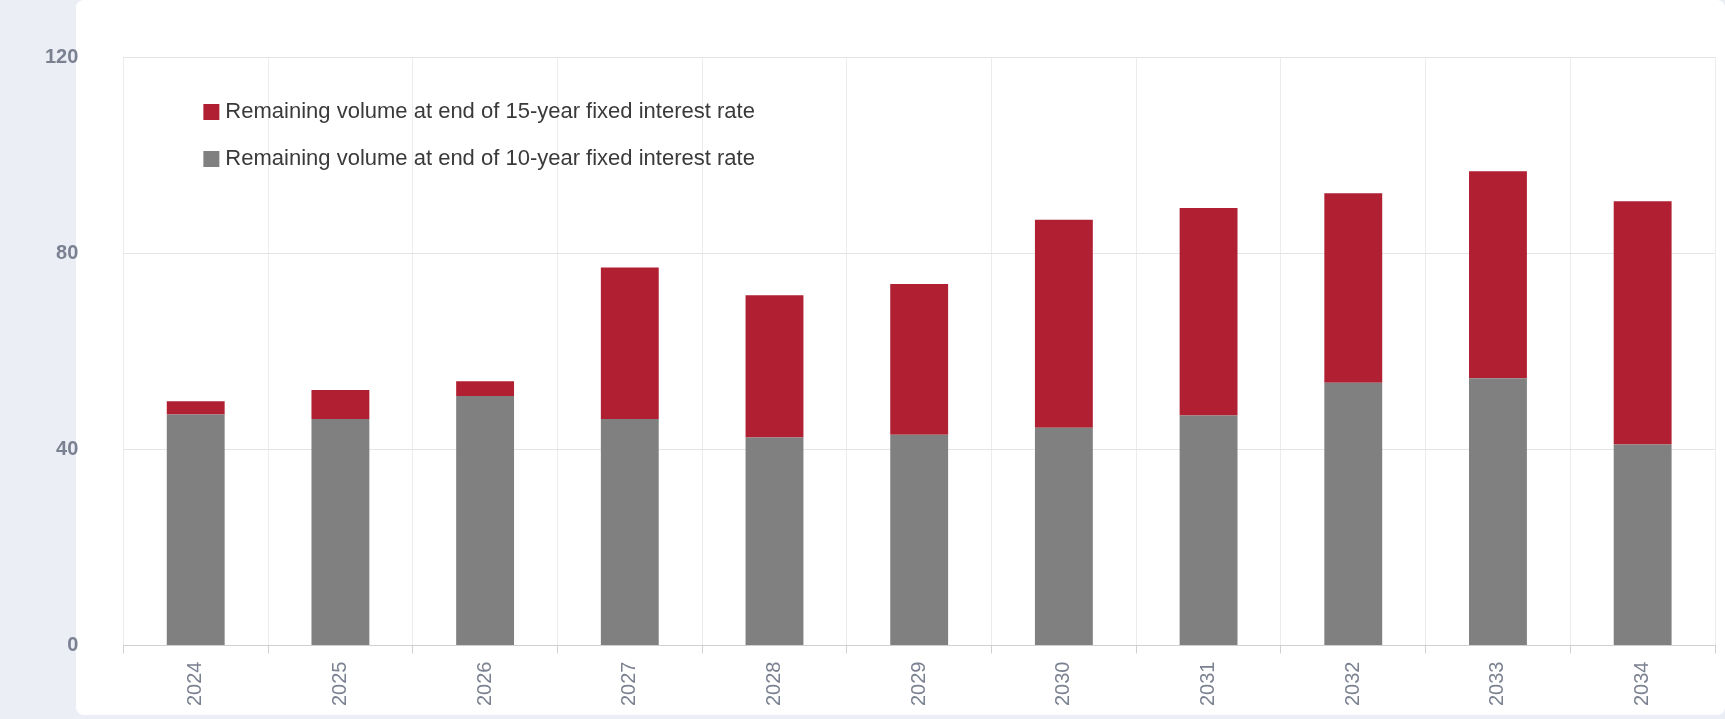 Image resolution: width=1725 pixels, height=719 pixels. What do you see at coordinates (1496, 684) in the screenshot?
I see `x-tick-label: 2033` at bounding box center [1496, 684].